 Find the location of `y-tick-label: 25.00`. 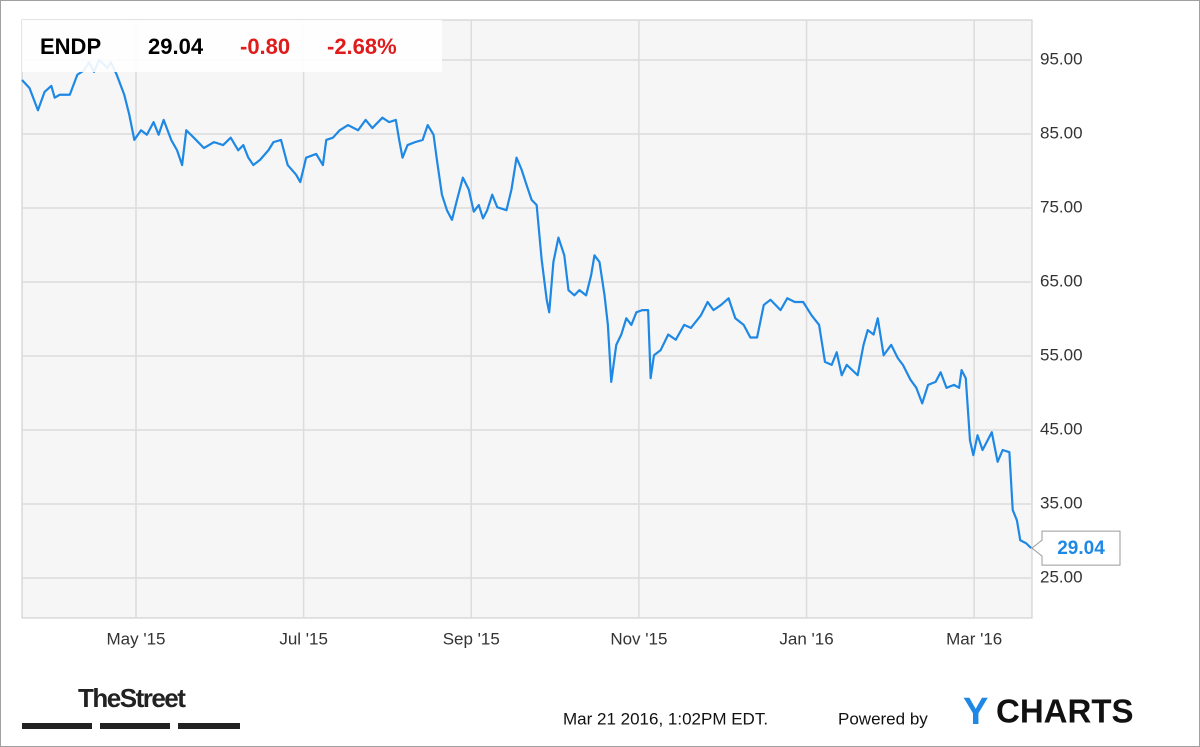

y-tick-label: 25.00 is located at coordinates (1061, 577).